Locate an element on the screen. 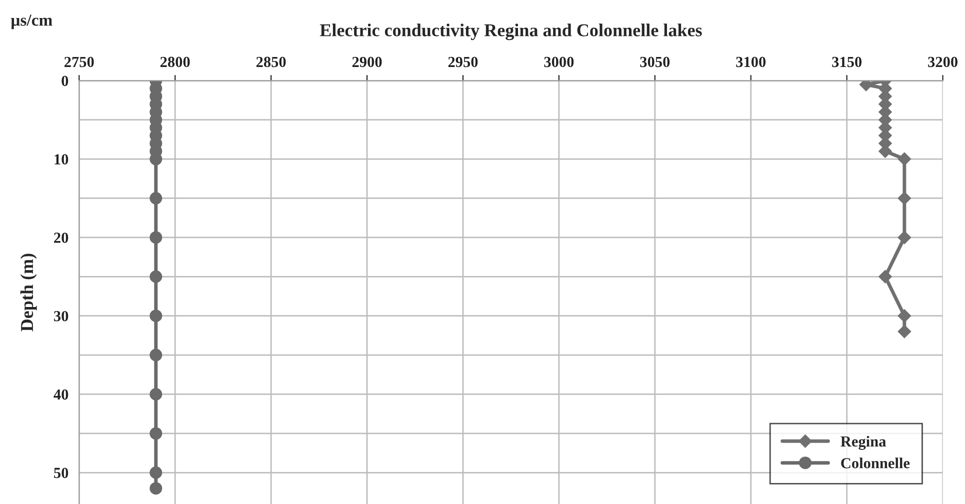 The image size is (965, 504). chart-title: Electric conductivity Regina and Colonnelle lakes is located at coordinates (511, 32).